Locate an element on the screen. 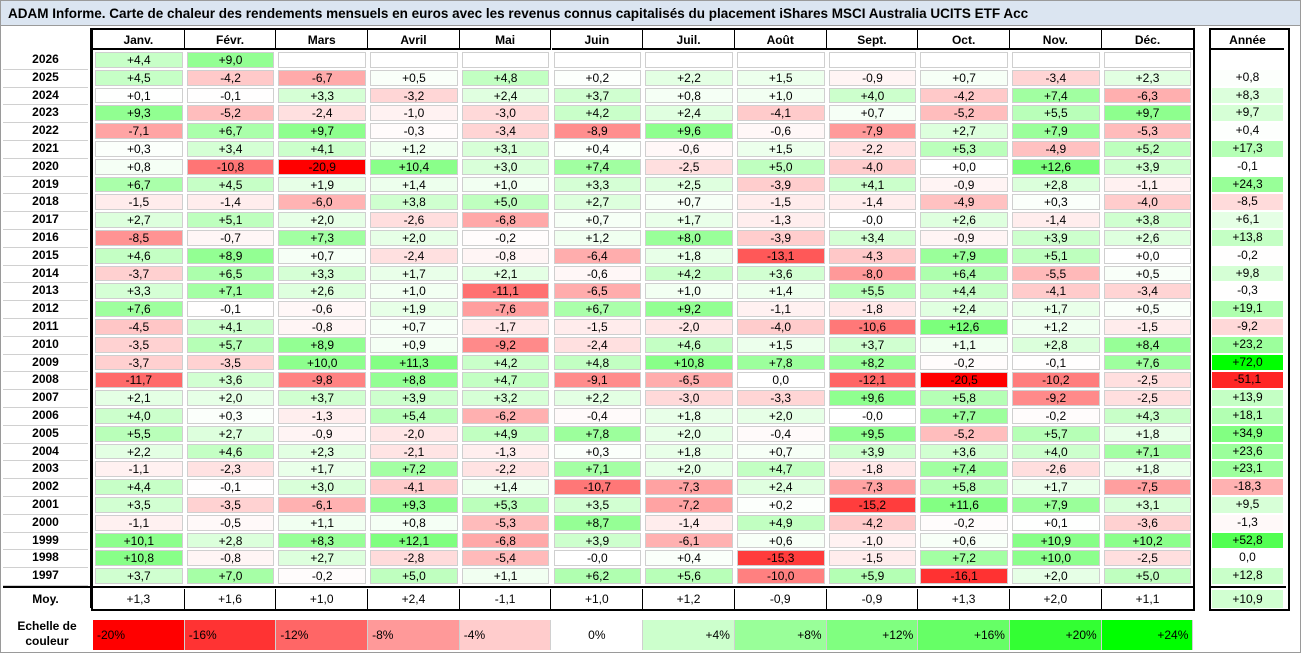  heatmap-cell: +2,8 is located at coordinates (1056, 184).